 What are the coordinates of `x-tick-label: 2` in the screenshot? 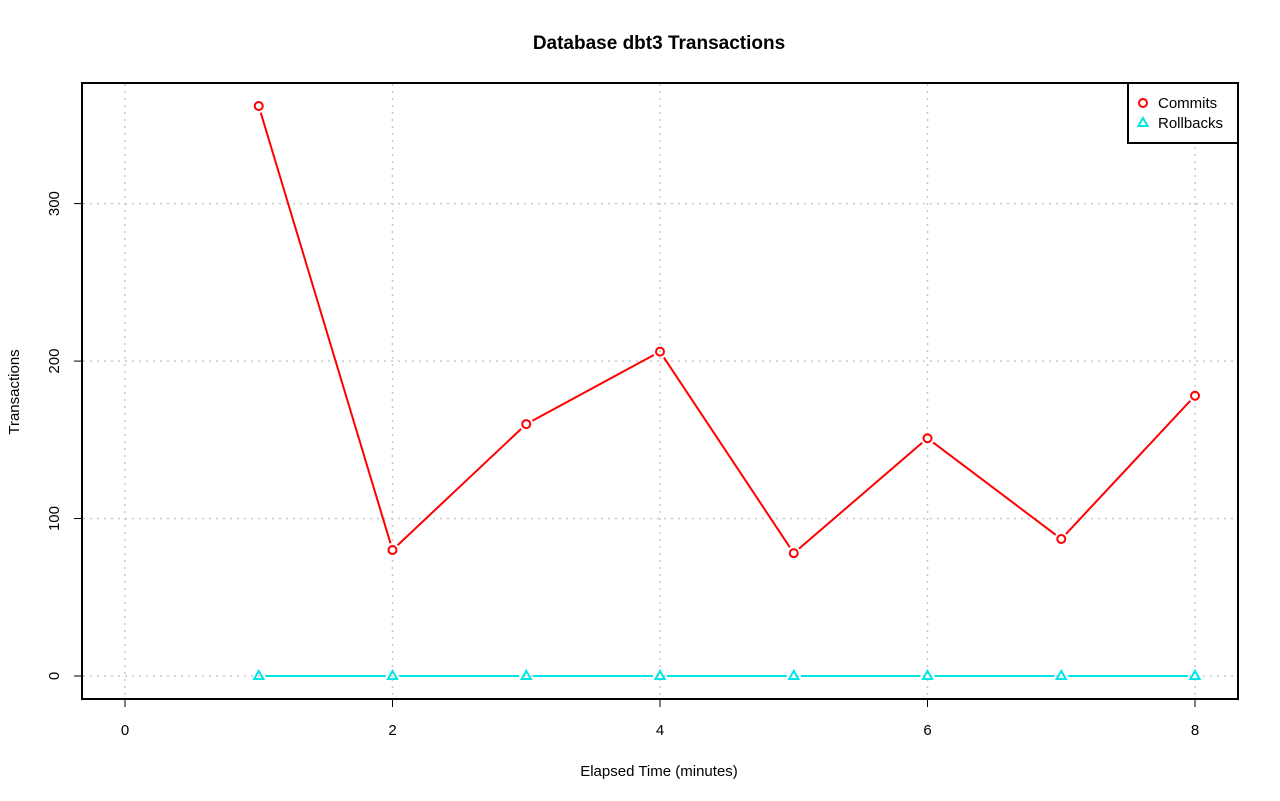 It's located at (392, 730).